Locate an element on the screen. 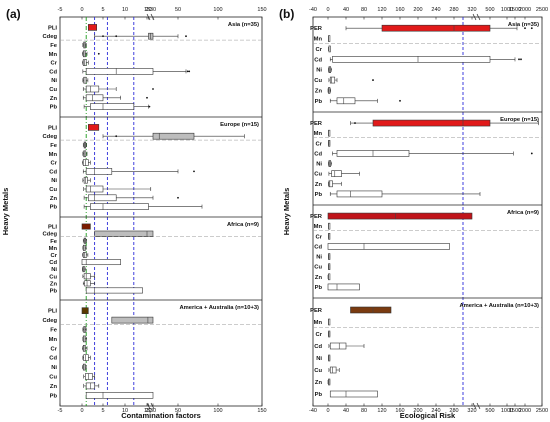  row-label-a-0-5: Cd is located at coordinates (53, 72).